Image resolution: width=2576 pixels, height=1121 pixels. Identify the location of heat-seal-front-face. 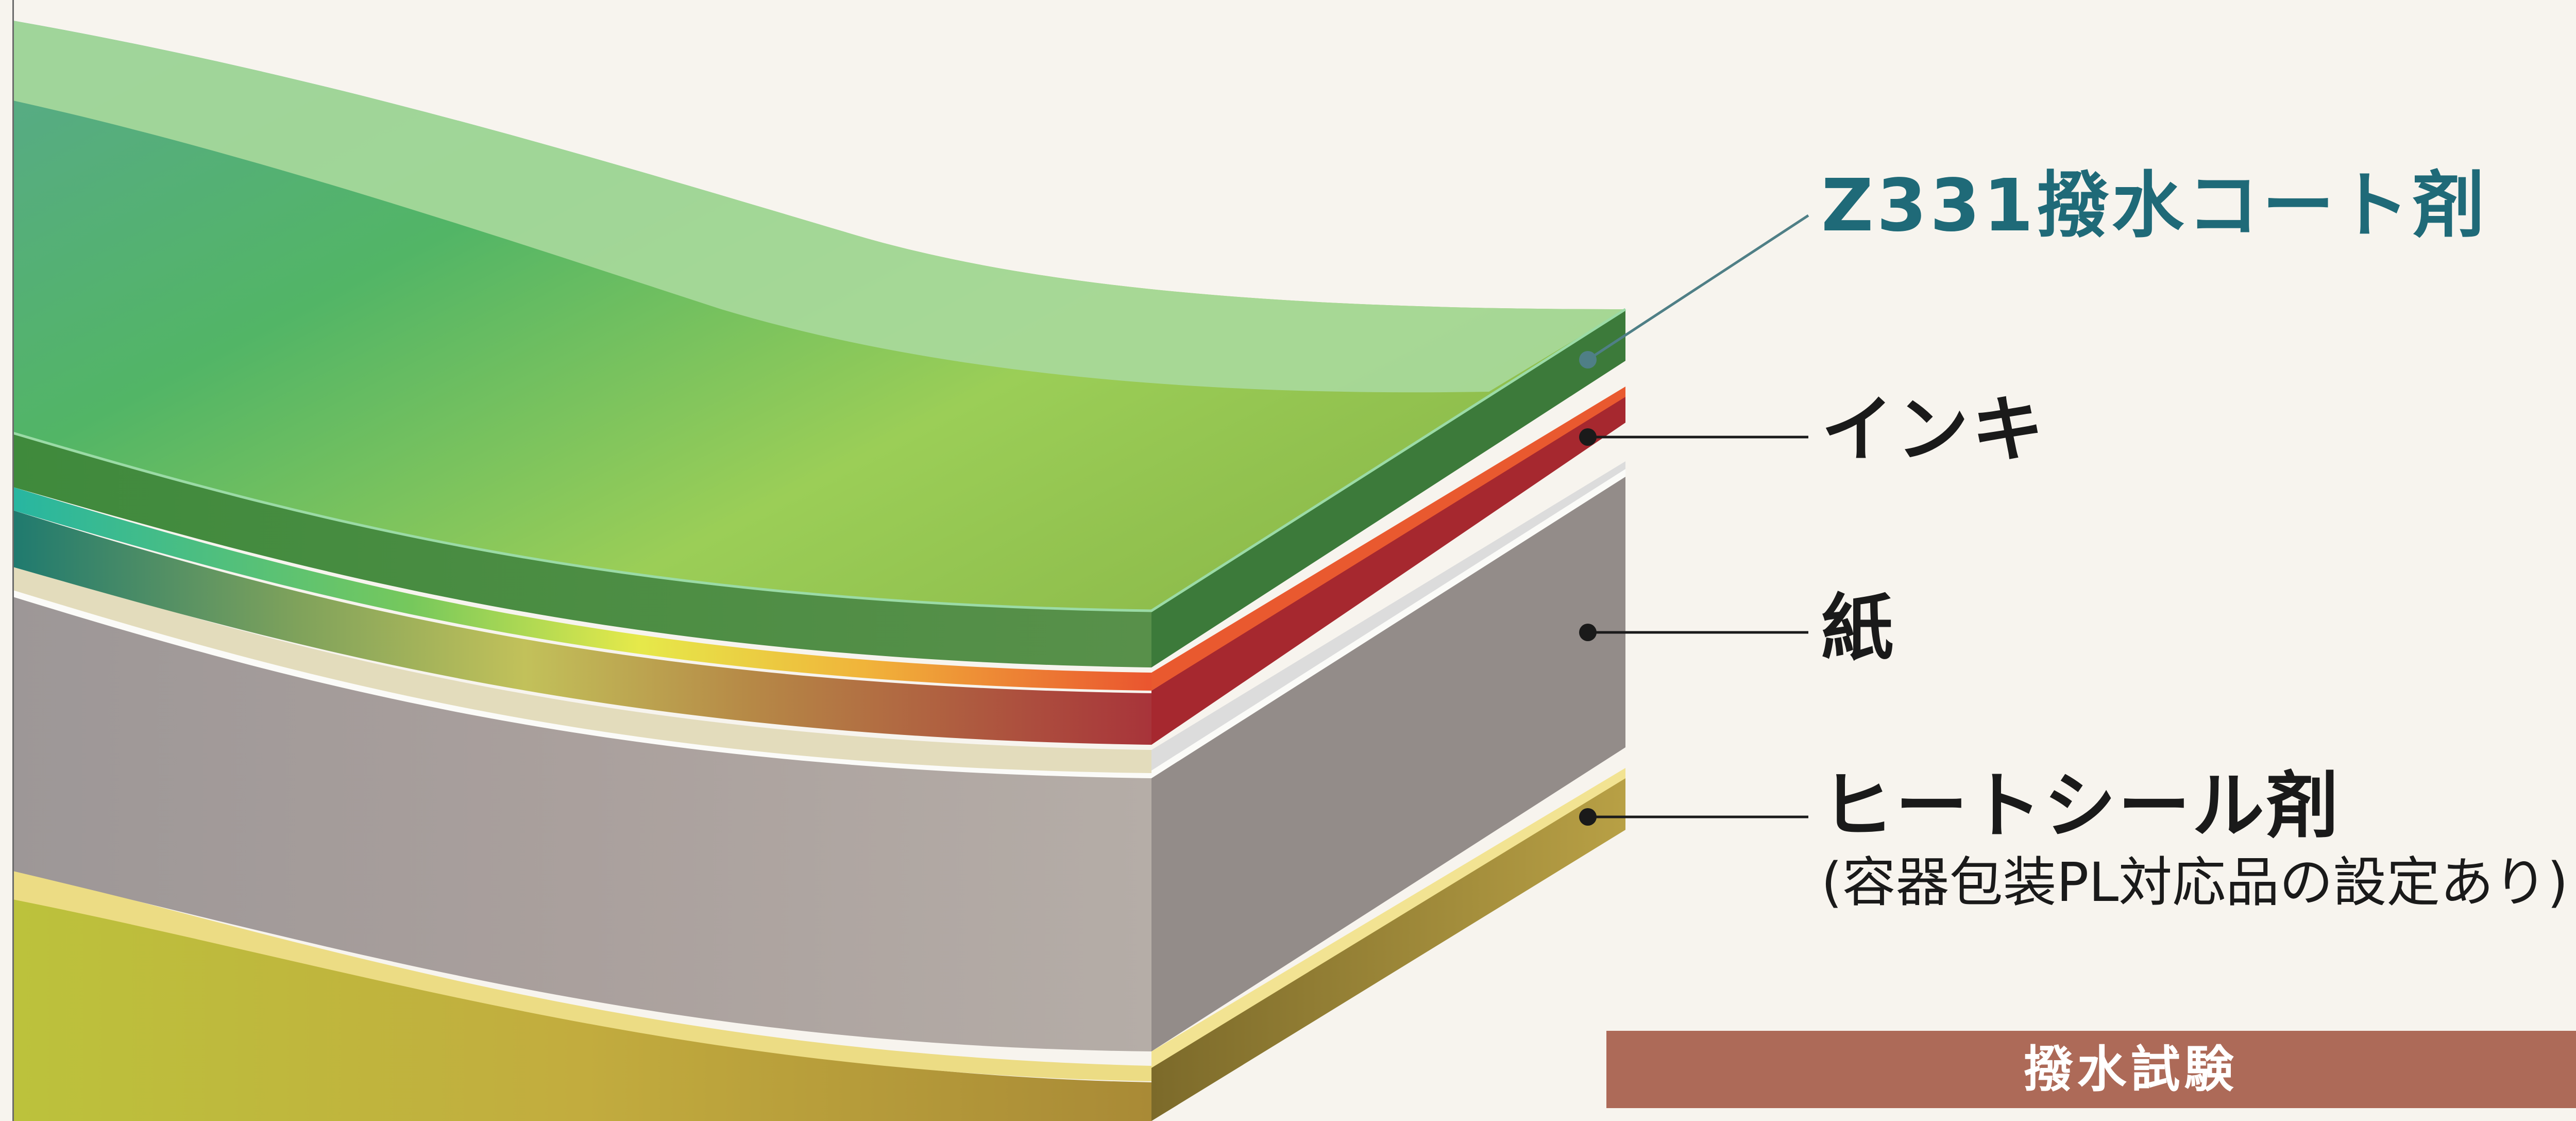
(582, 996).